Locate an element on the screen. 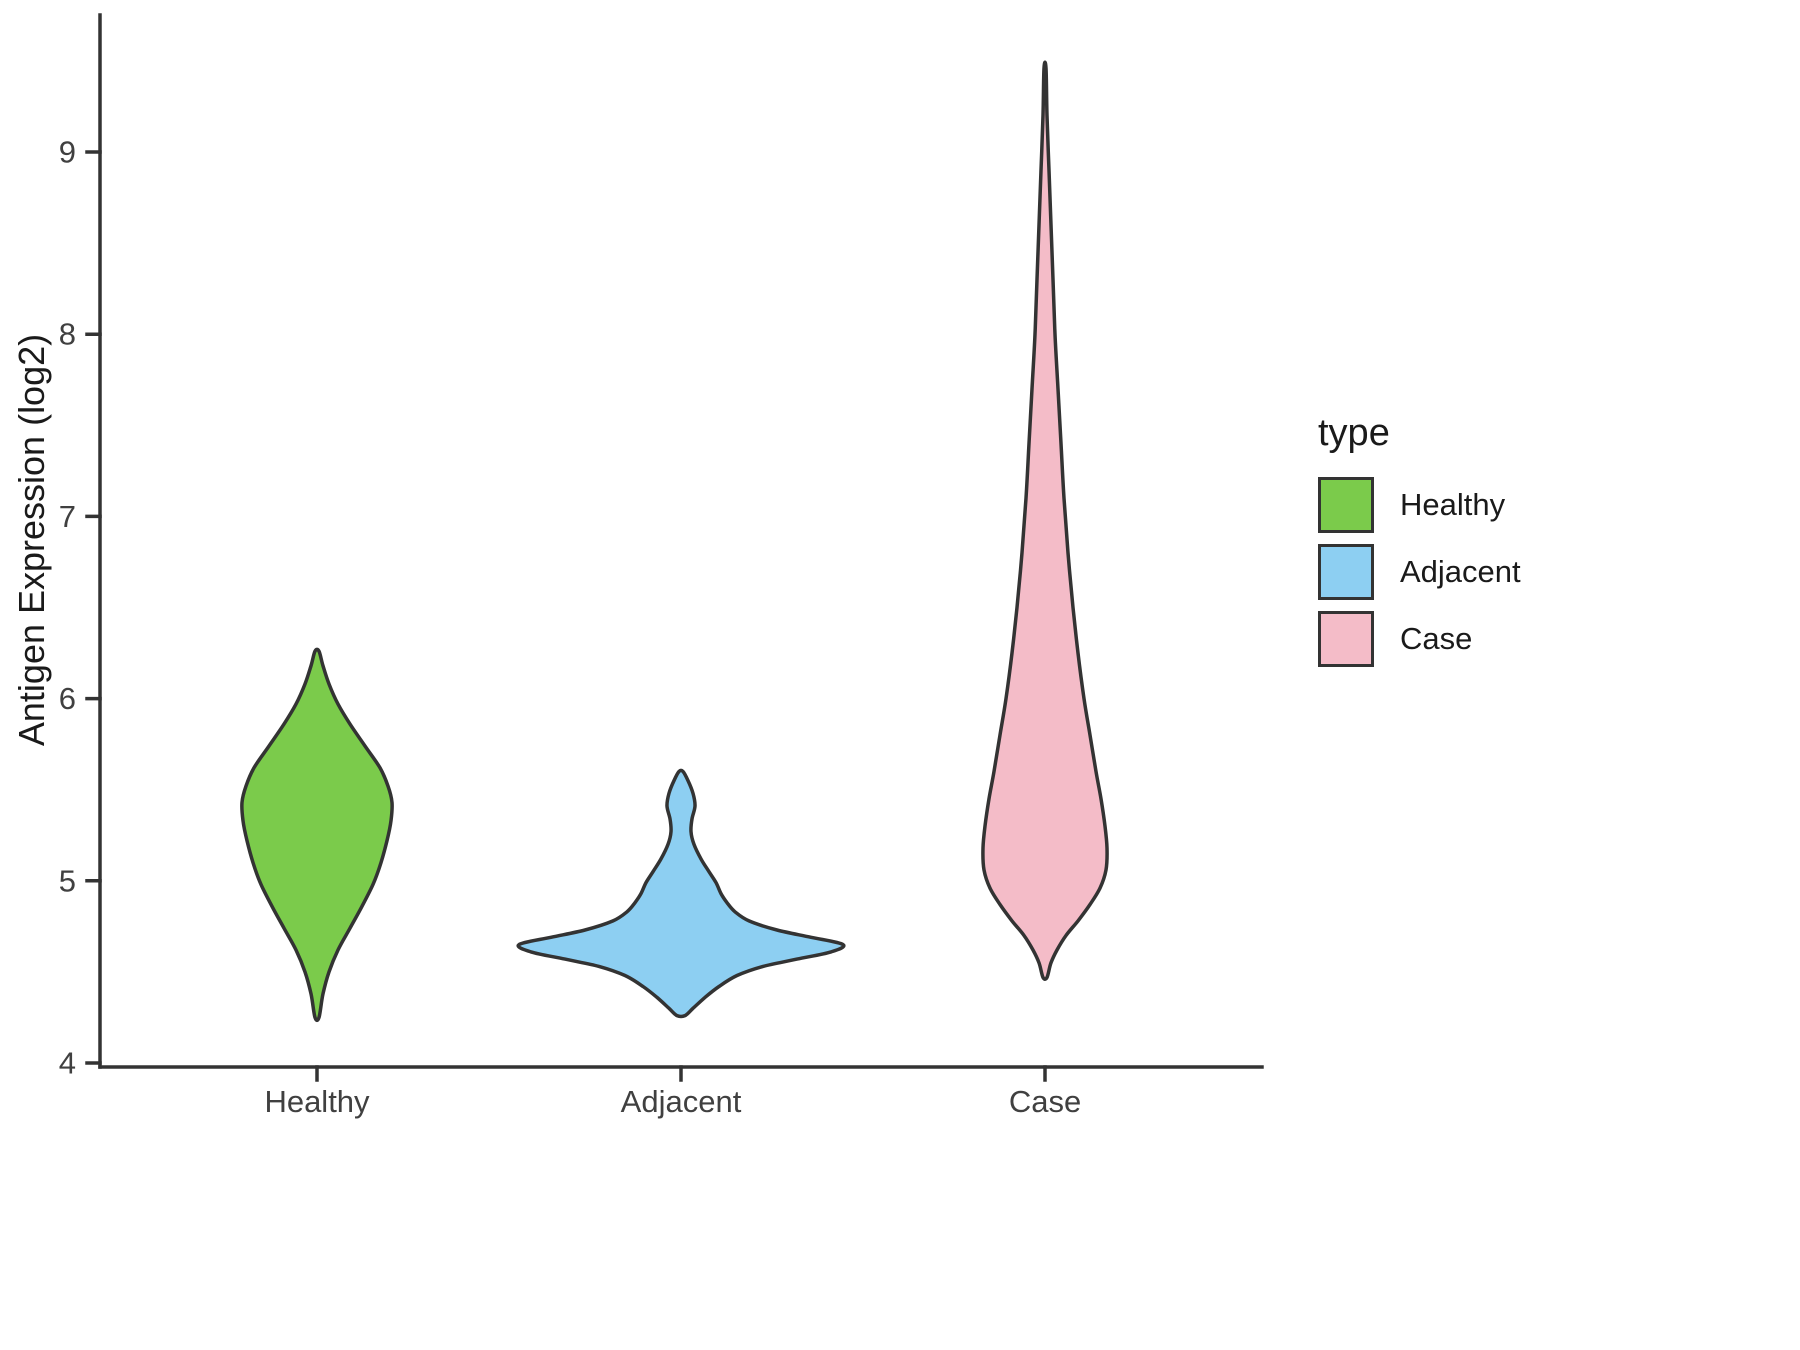 The height and width of the screenshot is (1350, 1800). legend-item-adjacent: Adjacent is located at coordinates (1419, 572).